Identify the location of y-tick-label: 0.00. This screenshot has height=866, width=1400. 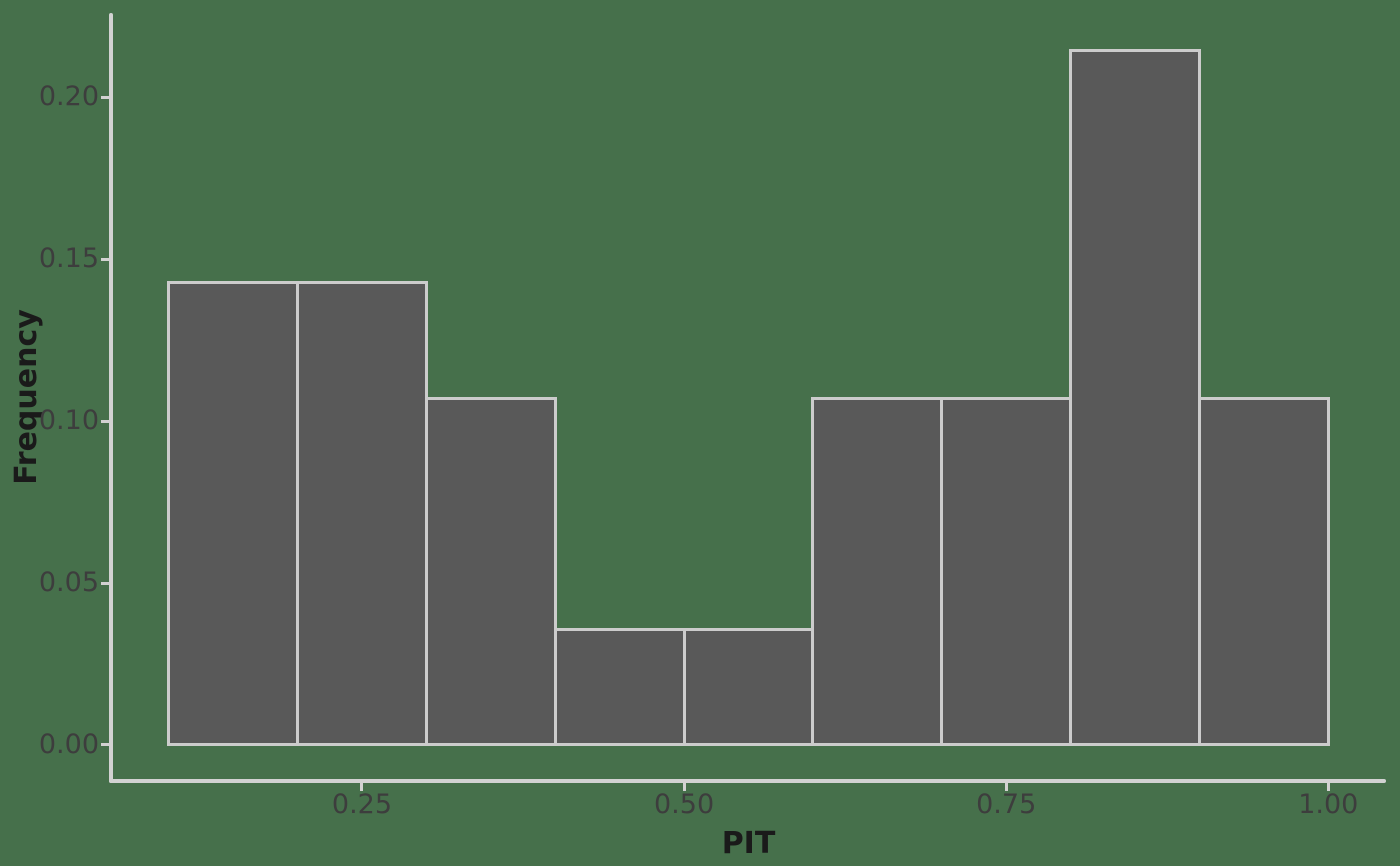
(68, 744).